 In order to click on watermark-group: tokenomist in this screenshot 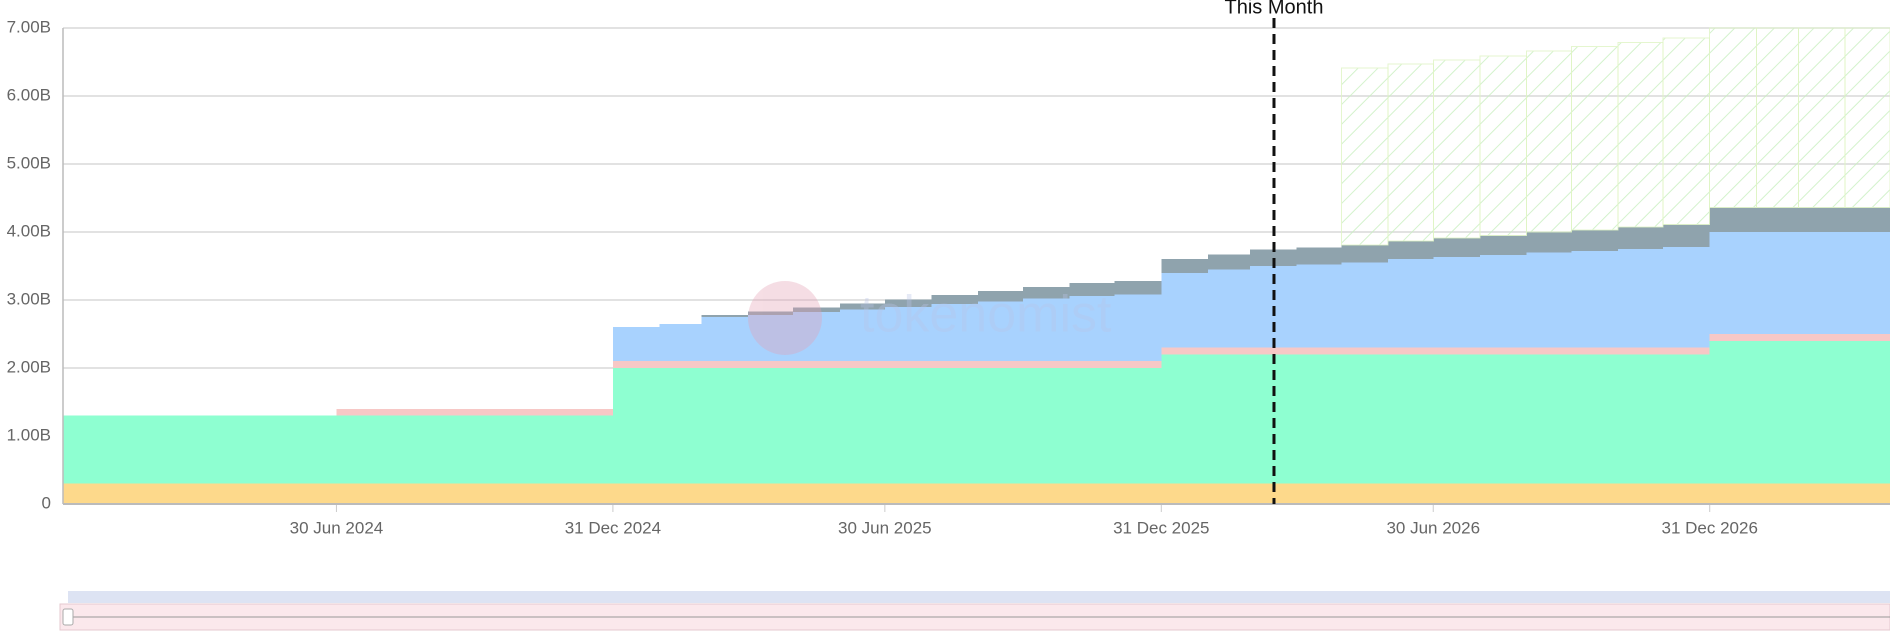, I will do `click(930, 318)`.